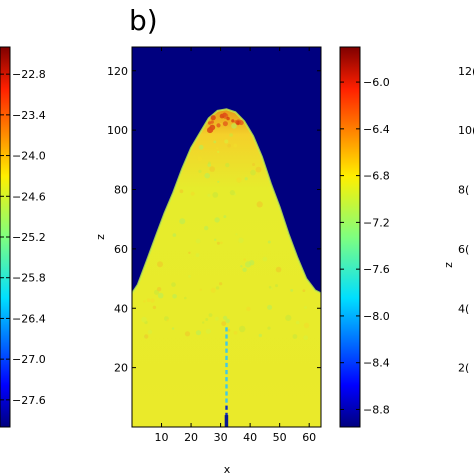 Image resolution: width=474 pixels, height=474 pixels. Describe the element at coordinates (29, 359) in the screenshot. I see `colorbar-tick-label: −27.0` at that location.